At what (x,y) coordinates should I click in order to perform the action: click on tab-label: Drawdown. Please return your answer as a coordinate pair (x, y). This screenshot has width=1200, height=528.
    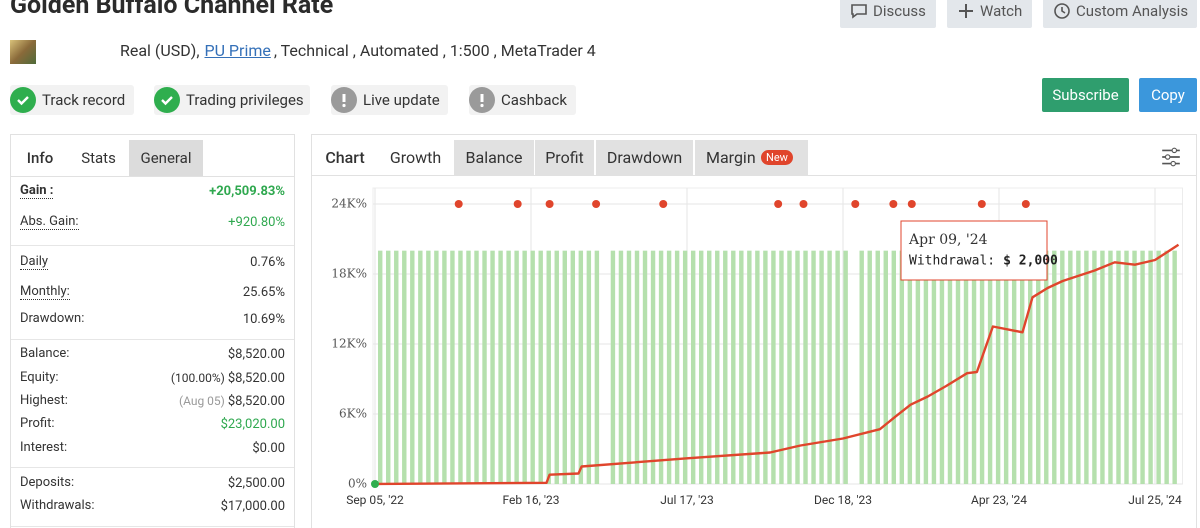
    Looking at the image, I should click on (644, 157).